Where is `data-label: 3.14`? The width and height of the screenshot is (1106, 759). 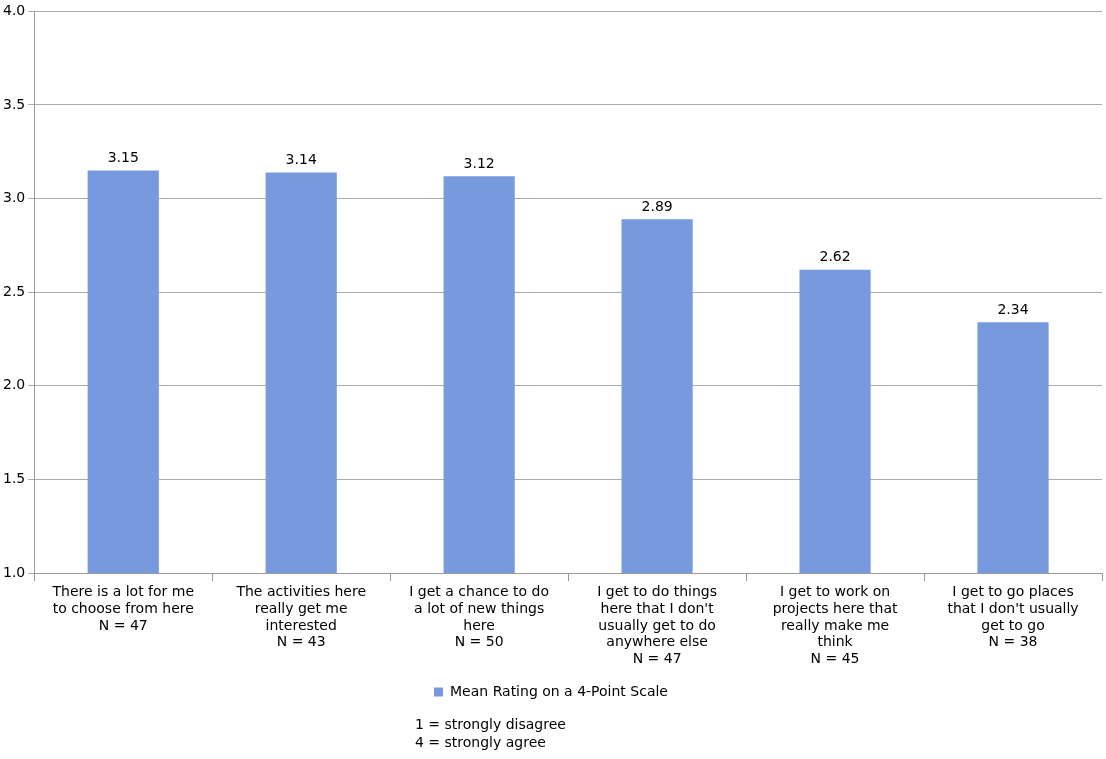
data-label: 3.14 is located at coordinates (301, 159).